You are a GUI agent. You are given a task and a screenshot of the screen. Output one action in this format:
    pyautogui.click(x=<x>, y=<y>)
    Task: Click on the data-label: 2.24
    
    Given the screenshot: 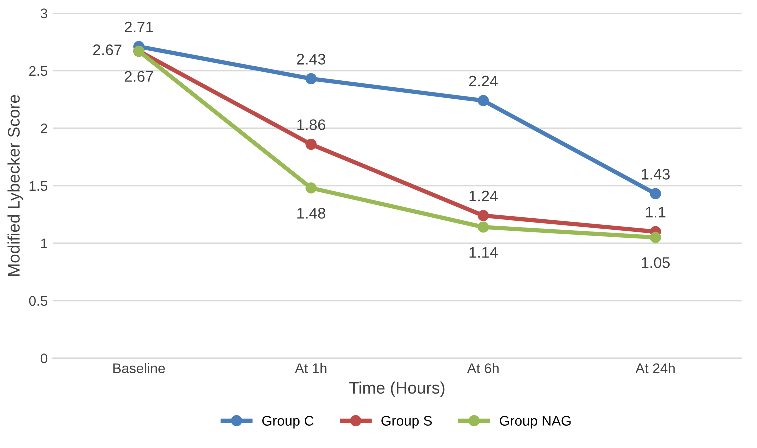 What is the action you would take?
    pyautogui.click(x=483, y=81)
    